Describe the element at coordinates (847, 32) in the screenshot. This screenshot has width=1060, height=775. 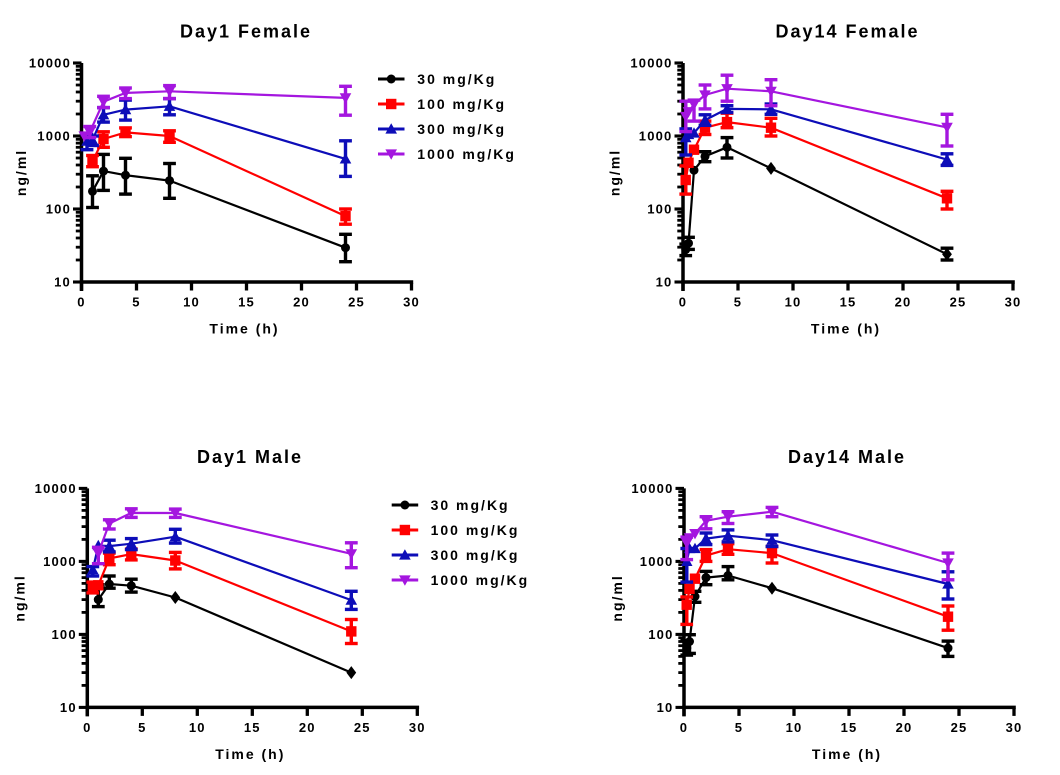
I see `svg-text: Day14 Female` at that location.